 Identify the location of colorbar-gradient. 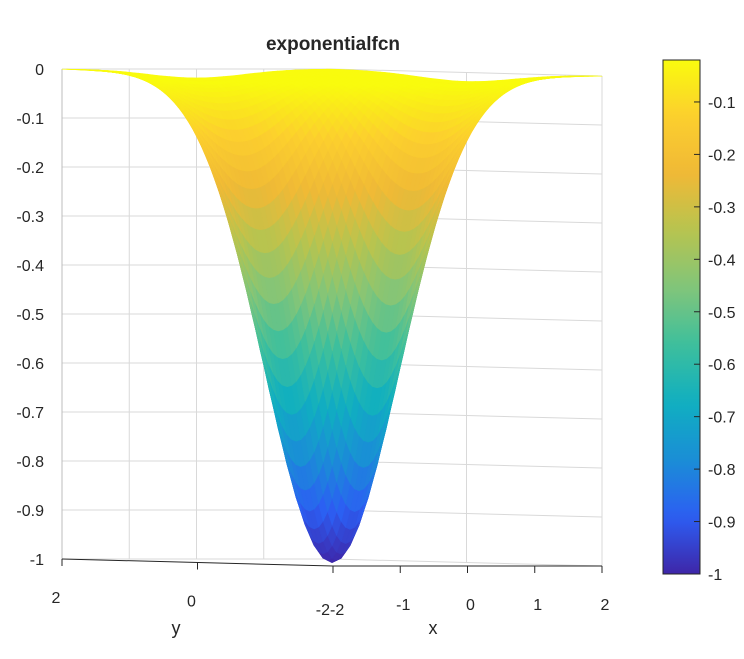
(681, 317).